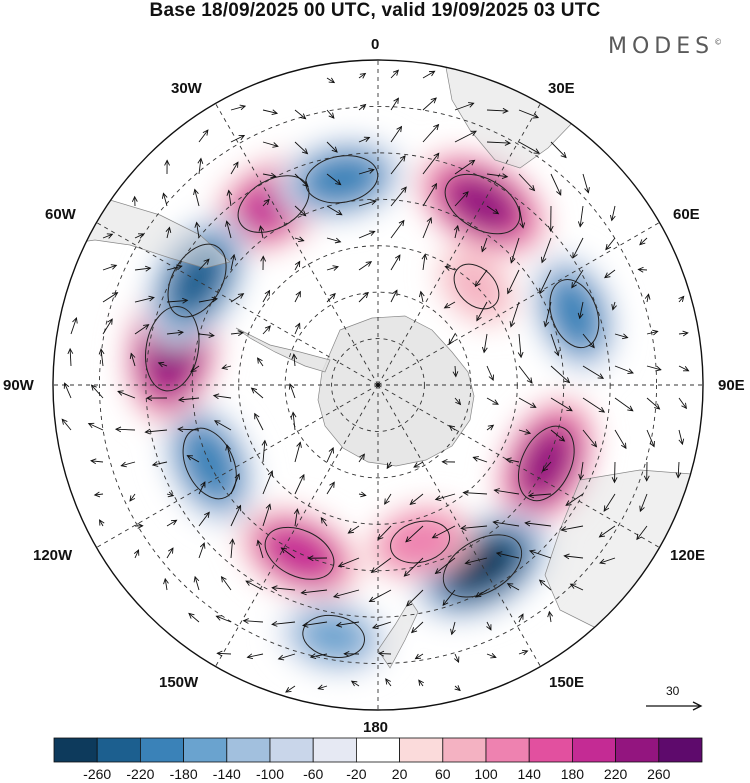 The height and width of the screenshot is (783, 750). Describe the element at coordinates (615, 774) in the screenshot. I see `colorbar-tick-label: 220` at that location.